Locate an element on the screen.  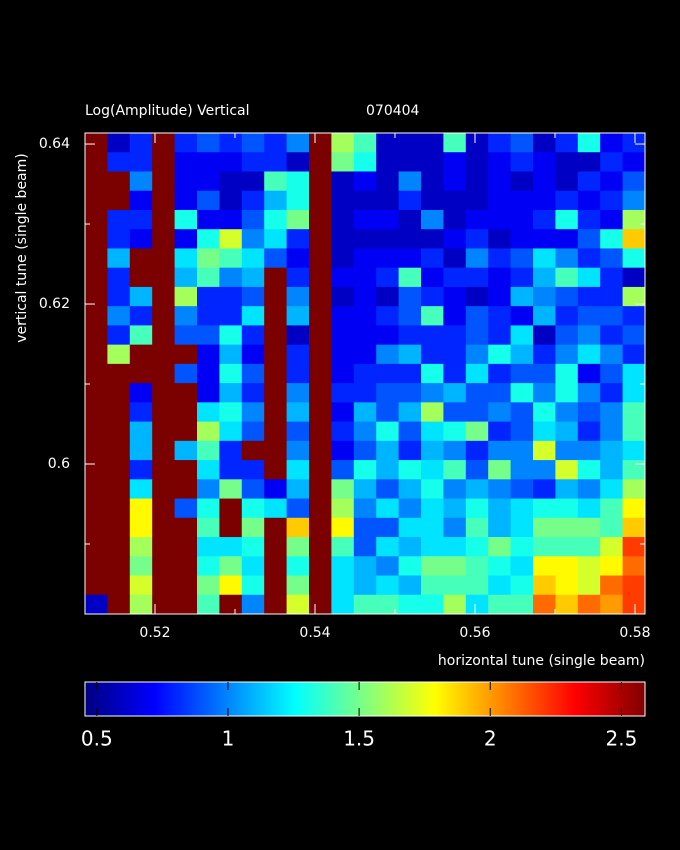
colorbar is located at coordinates (365, 699).